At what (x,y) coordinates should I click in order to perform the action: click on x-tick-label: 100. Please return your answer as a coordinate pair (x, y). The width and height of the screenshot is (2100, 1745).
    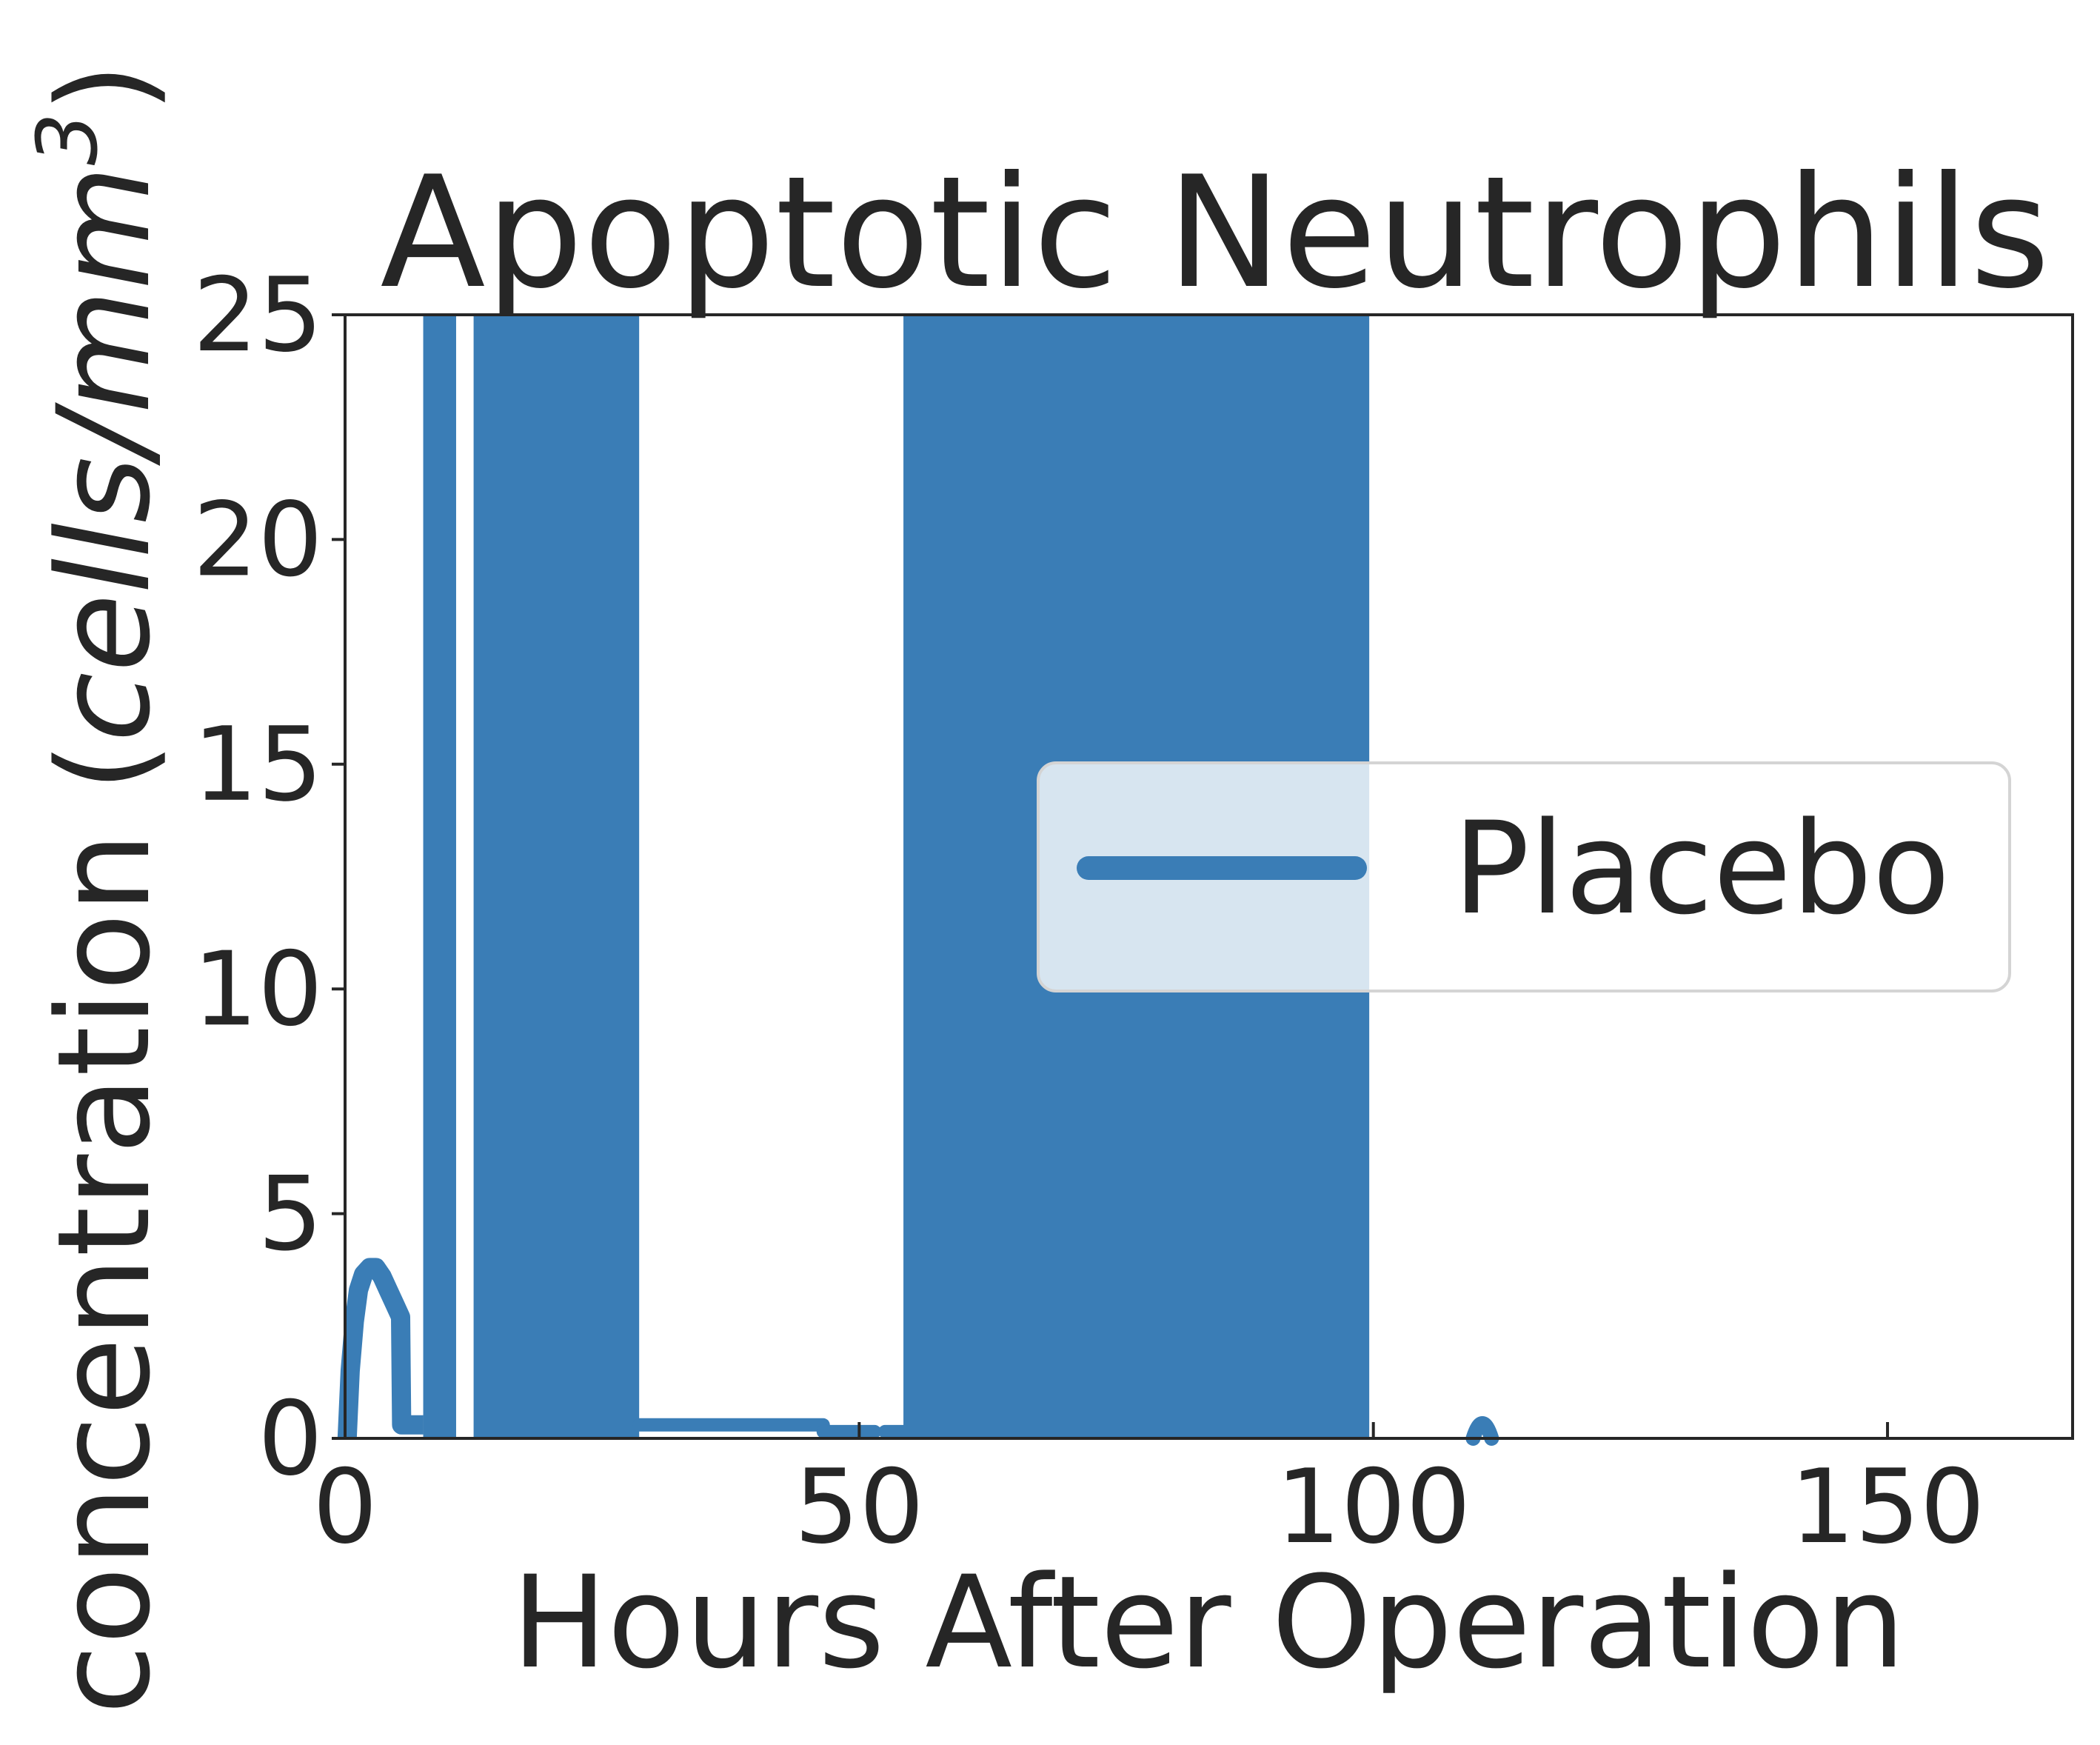
    Looking at the image, I should click on (1373, 1507).